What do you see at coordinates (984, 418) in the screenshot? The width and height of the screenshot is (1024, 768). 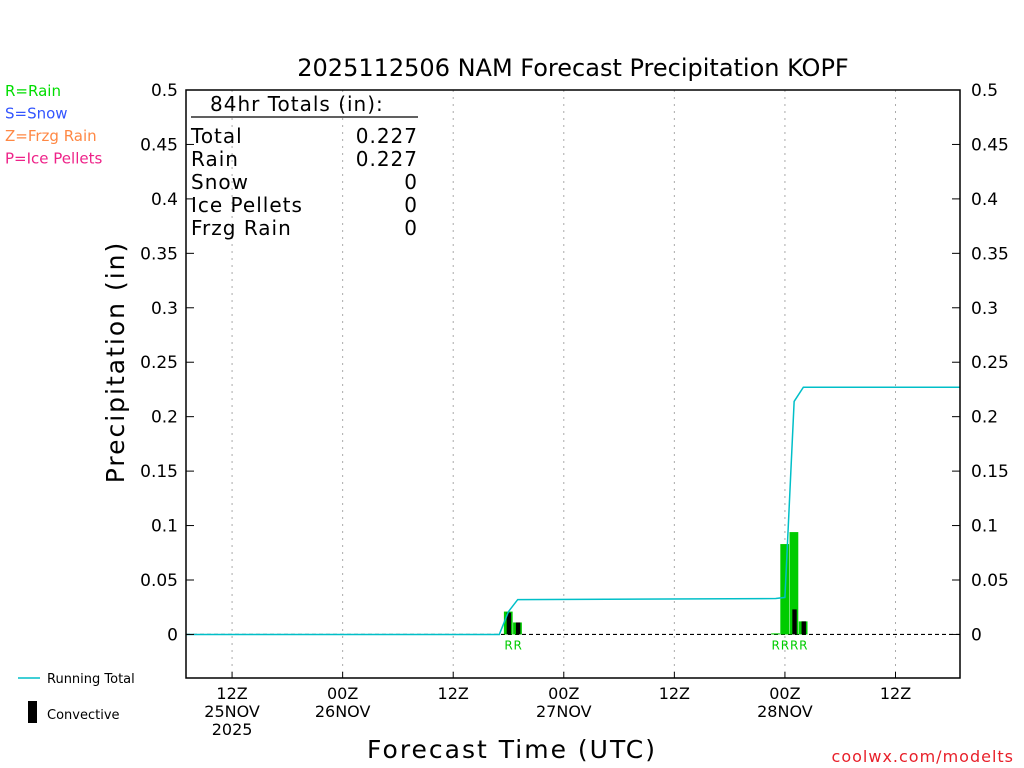 I see `y-tick-label-right: 0.2` at bounding box center [984, 418].